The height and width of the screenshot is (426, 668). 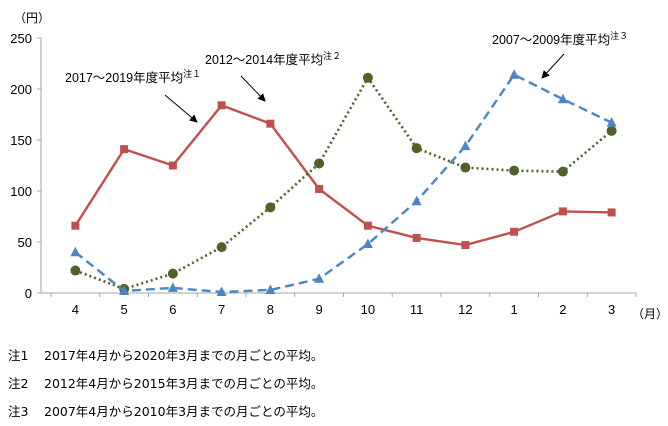 What do you see at coordinates (270, 309) in the screenshot?
I see `x-tick-label: 8` at bounding box center [270, 309].